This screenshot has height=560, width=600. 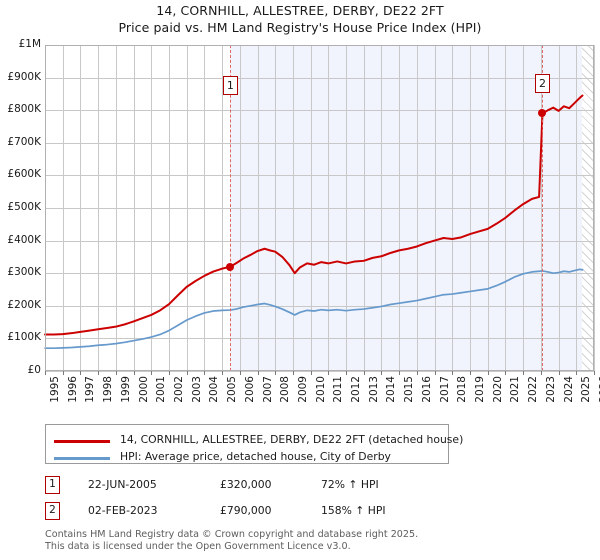 What do you see at coordinates (108, 389) in the screenshot?
I see `x-axis-tick-label: 1998` at bounding box center [108, 389].